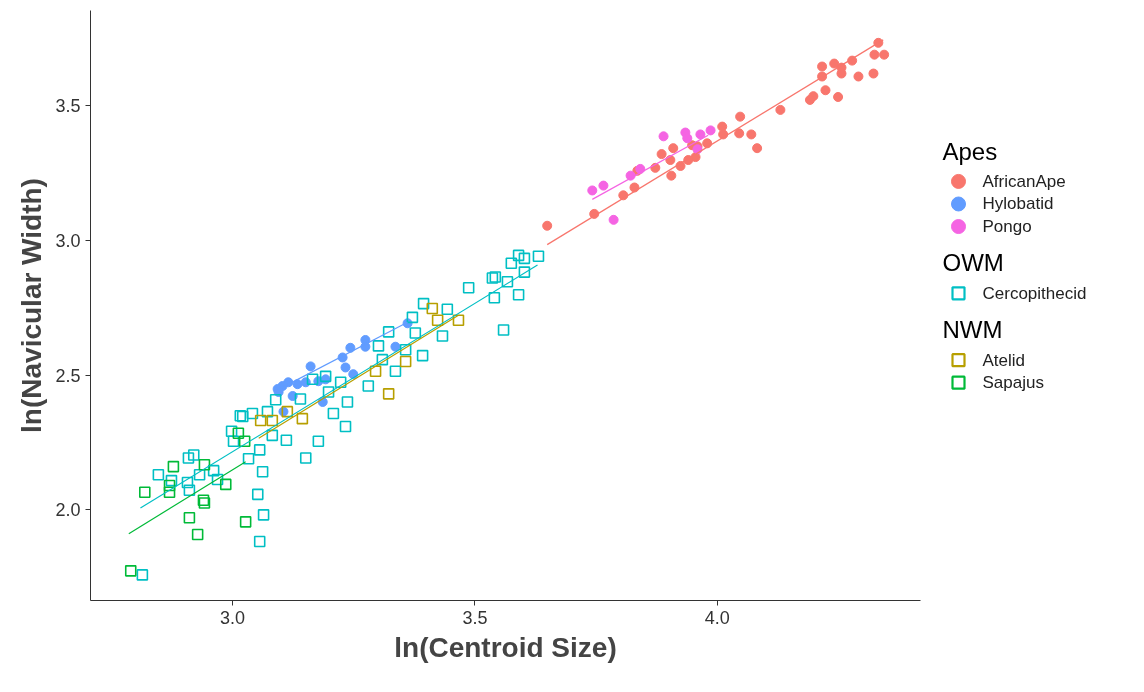 The height and width of the screenshot is (692, 1144). What do you see at coordinates (68, 375) in the screenshot?
I see `y-tick-label: 2.5` at bounding box center [68, 375].